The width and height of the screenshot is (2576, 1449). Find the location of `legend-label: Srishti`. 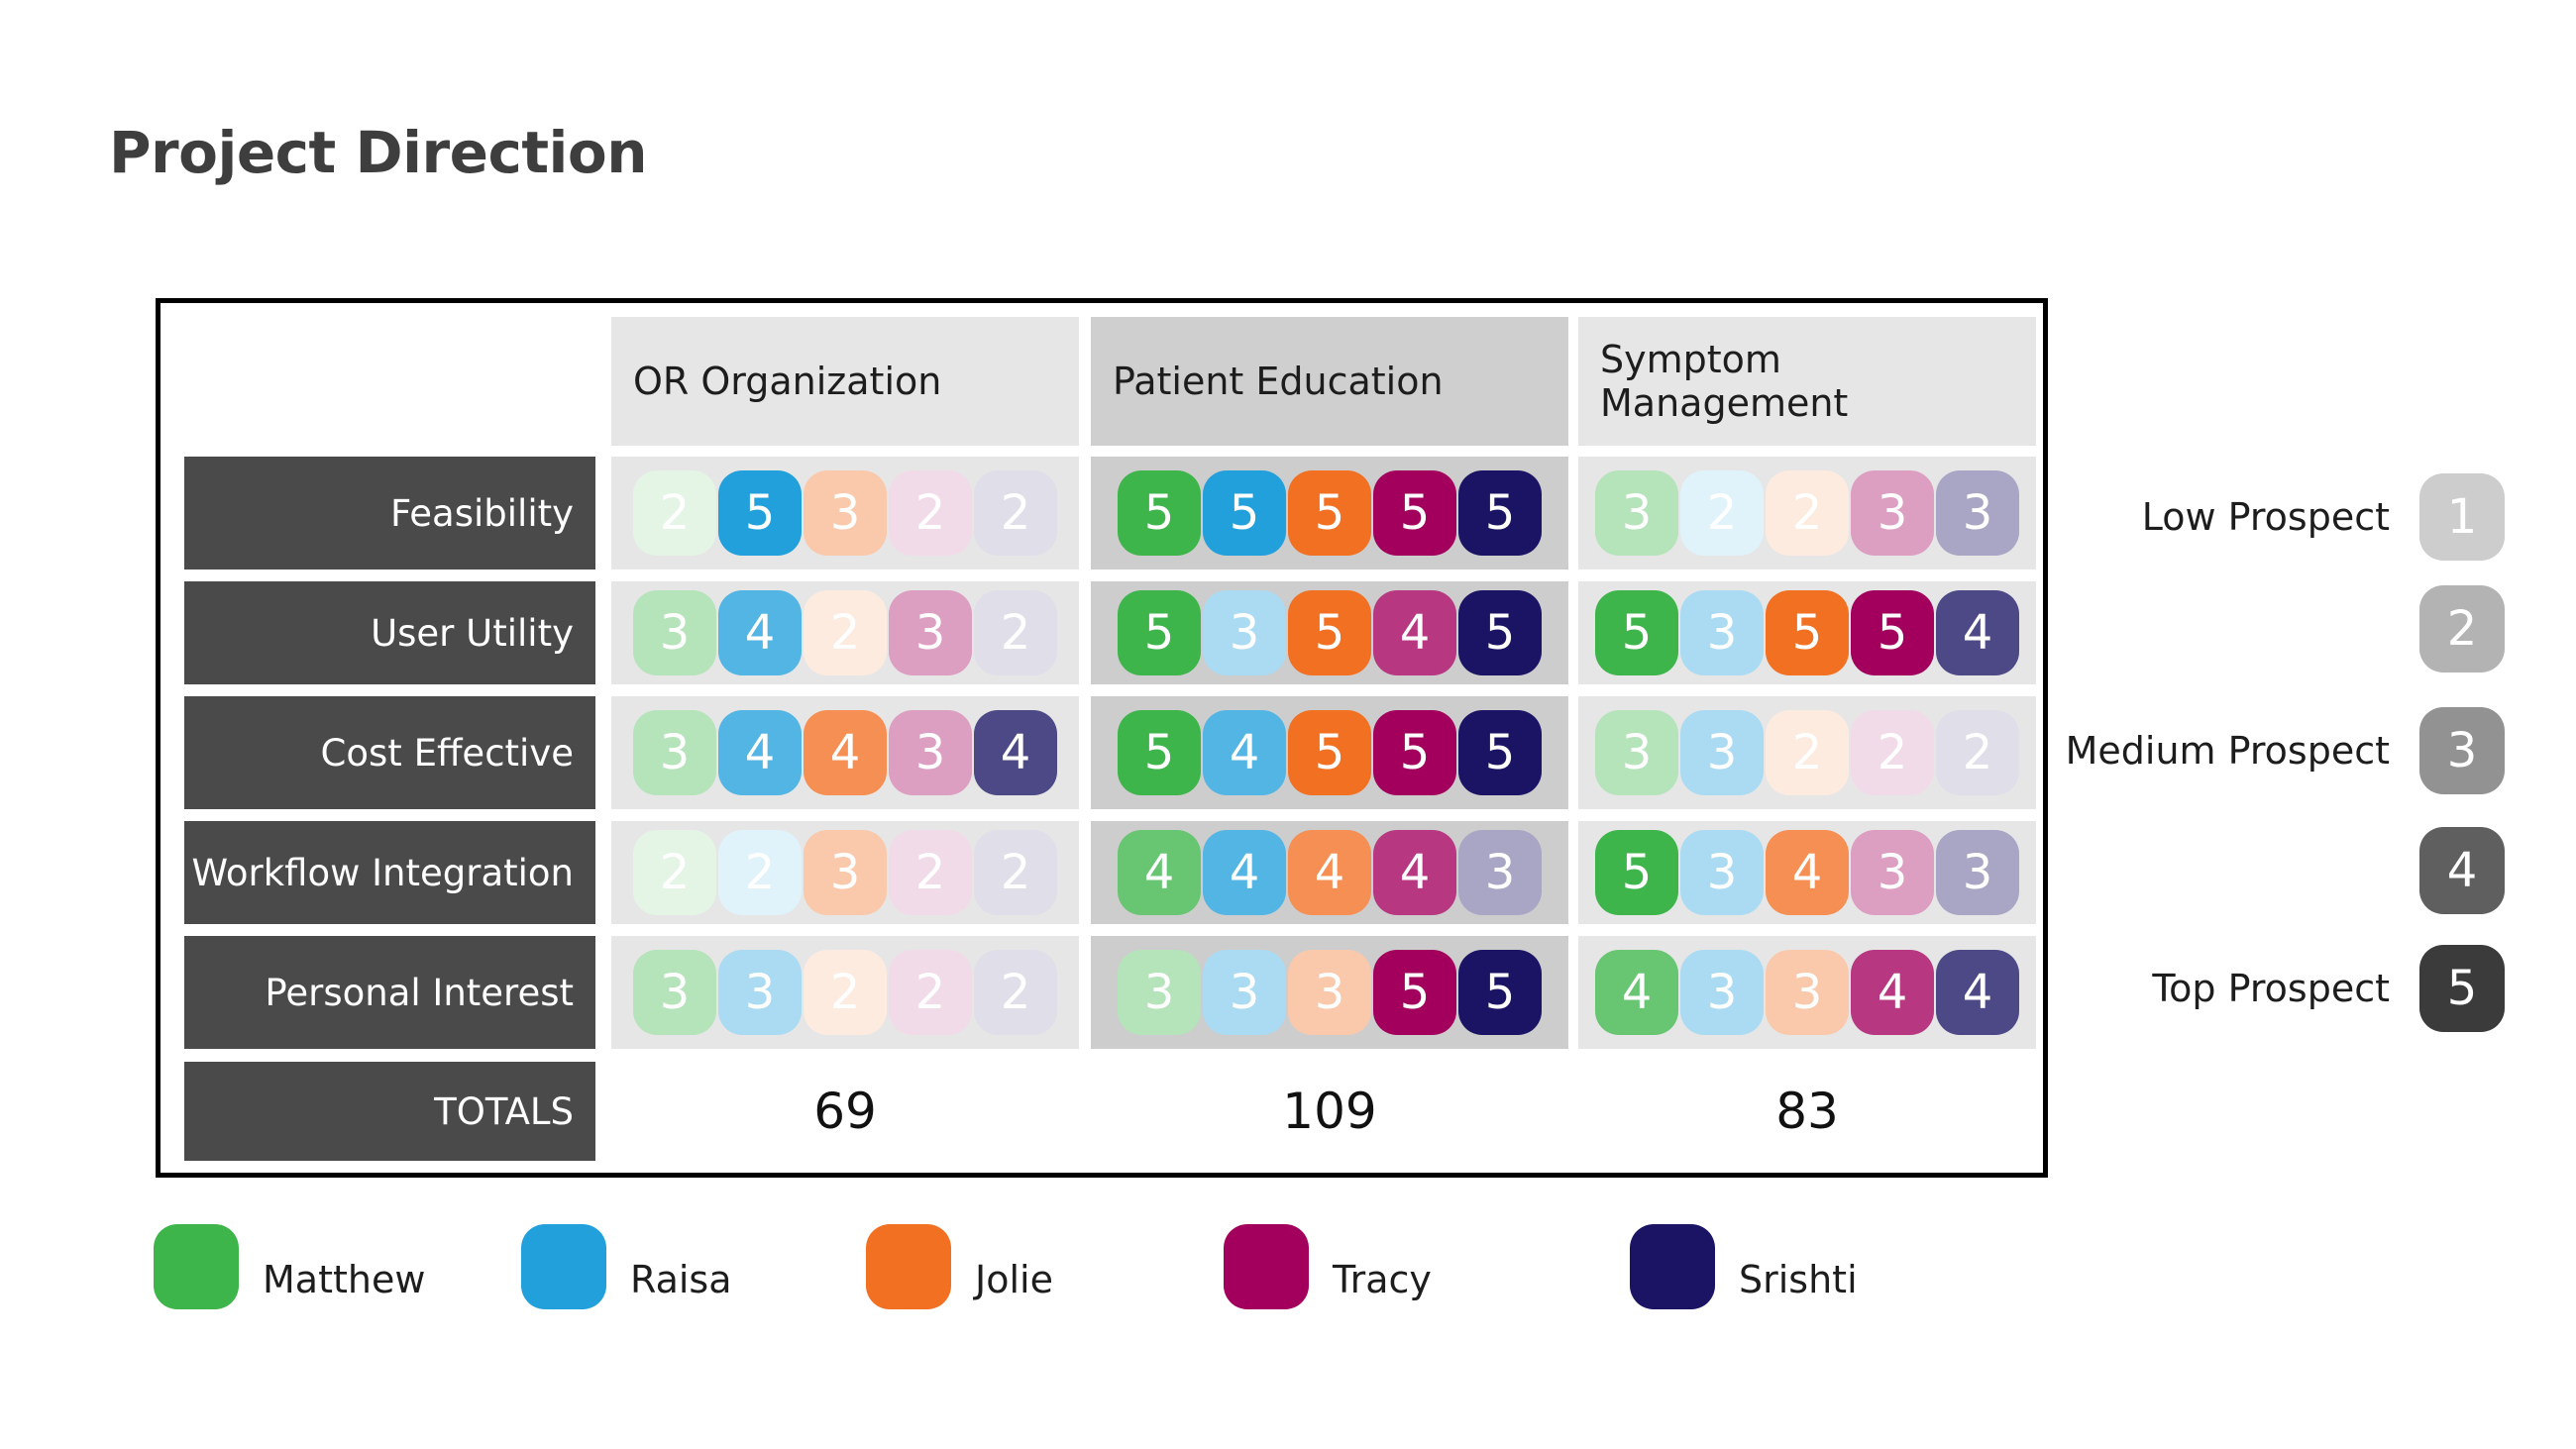

legend-label: Srishti is located at coordinates (1799, 1279).